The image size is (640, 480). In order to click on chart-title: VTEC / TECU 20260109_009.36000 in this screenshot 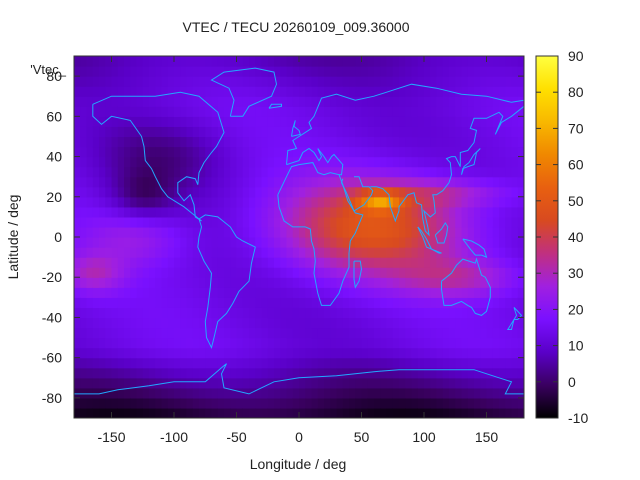, I will do `click(295, 27)`.